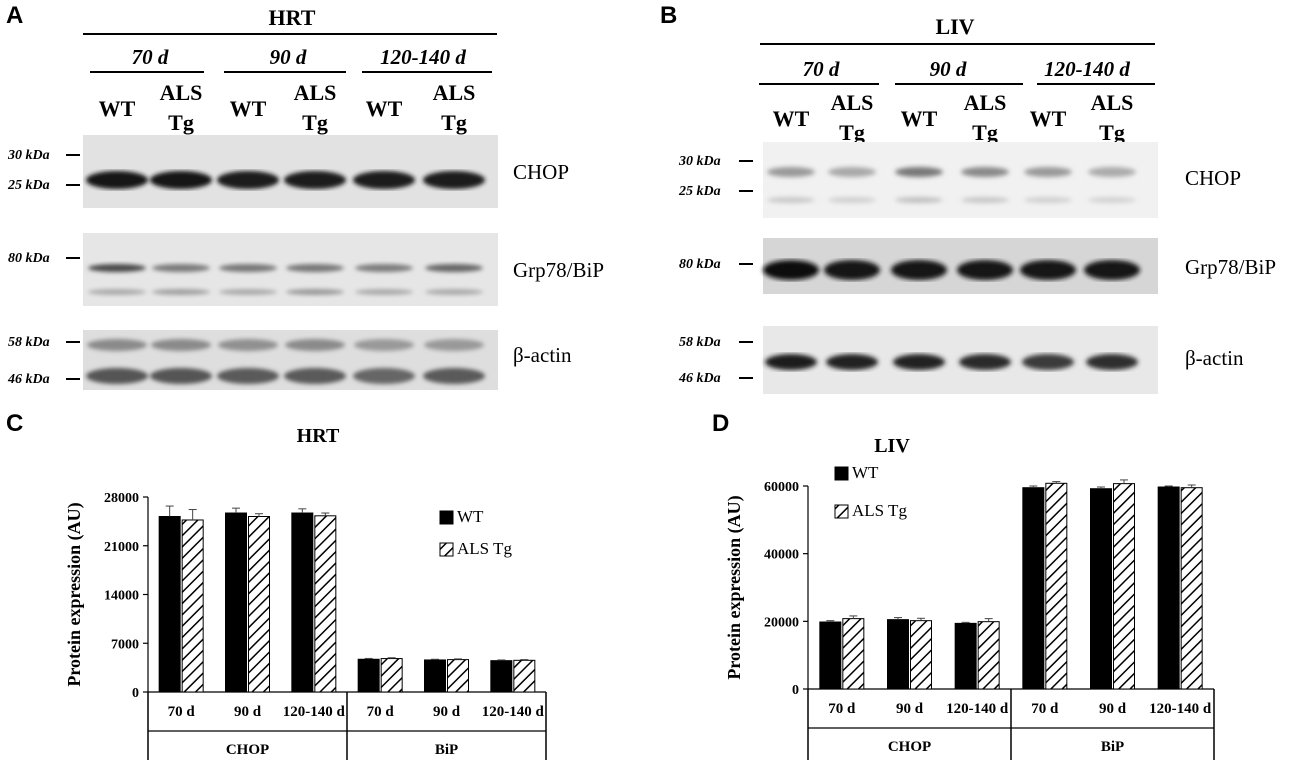 The height and width of the screenshot is (760, 1300). I want to click on blot-a-marker-25: 25 kDa, so click(28, 185).